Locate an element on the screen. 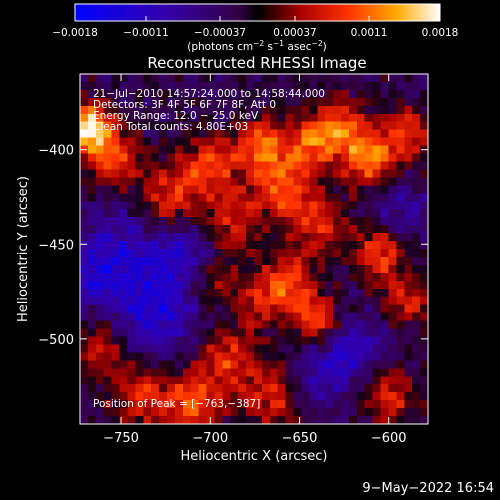 The width and height of the screenshot is (500, 500). colorbar-tick-label: −0.00037 is located at coordinates (220, 33).